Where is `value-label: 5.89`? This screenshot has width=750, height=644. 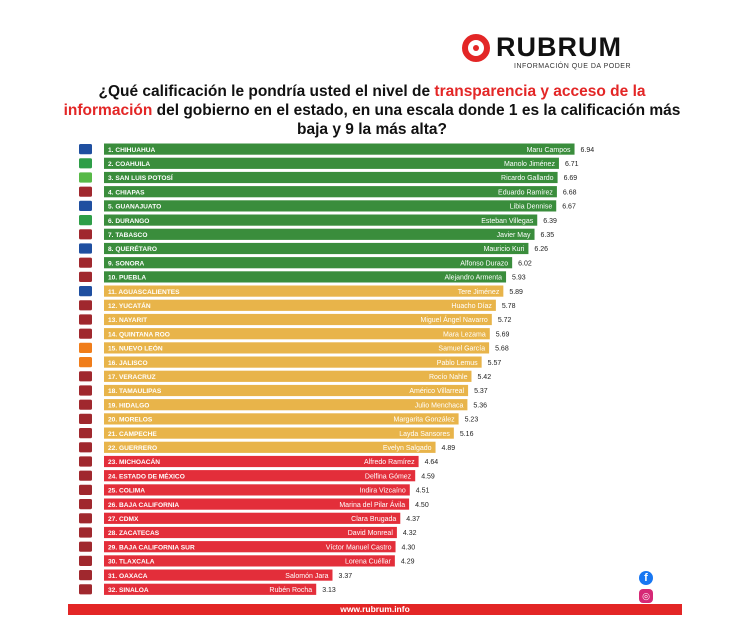 value-label: 5.89 is located at coordinates (516, 292).